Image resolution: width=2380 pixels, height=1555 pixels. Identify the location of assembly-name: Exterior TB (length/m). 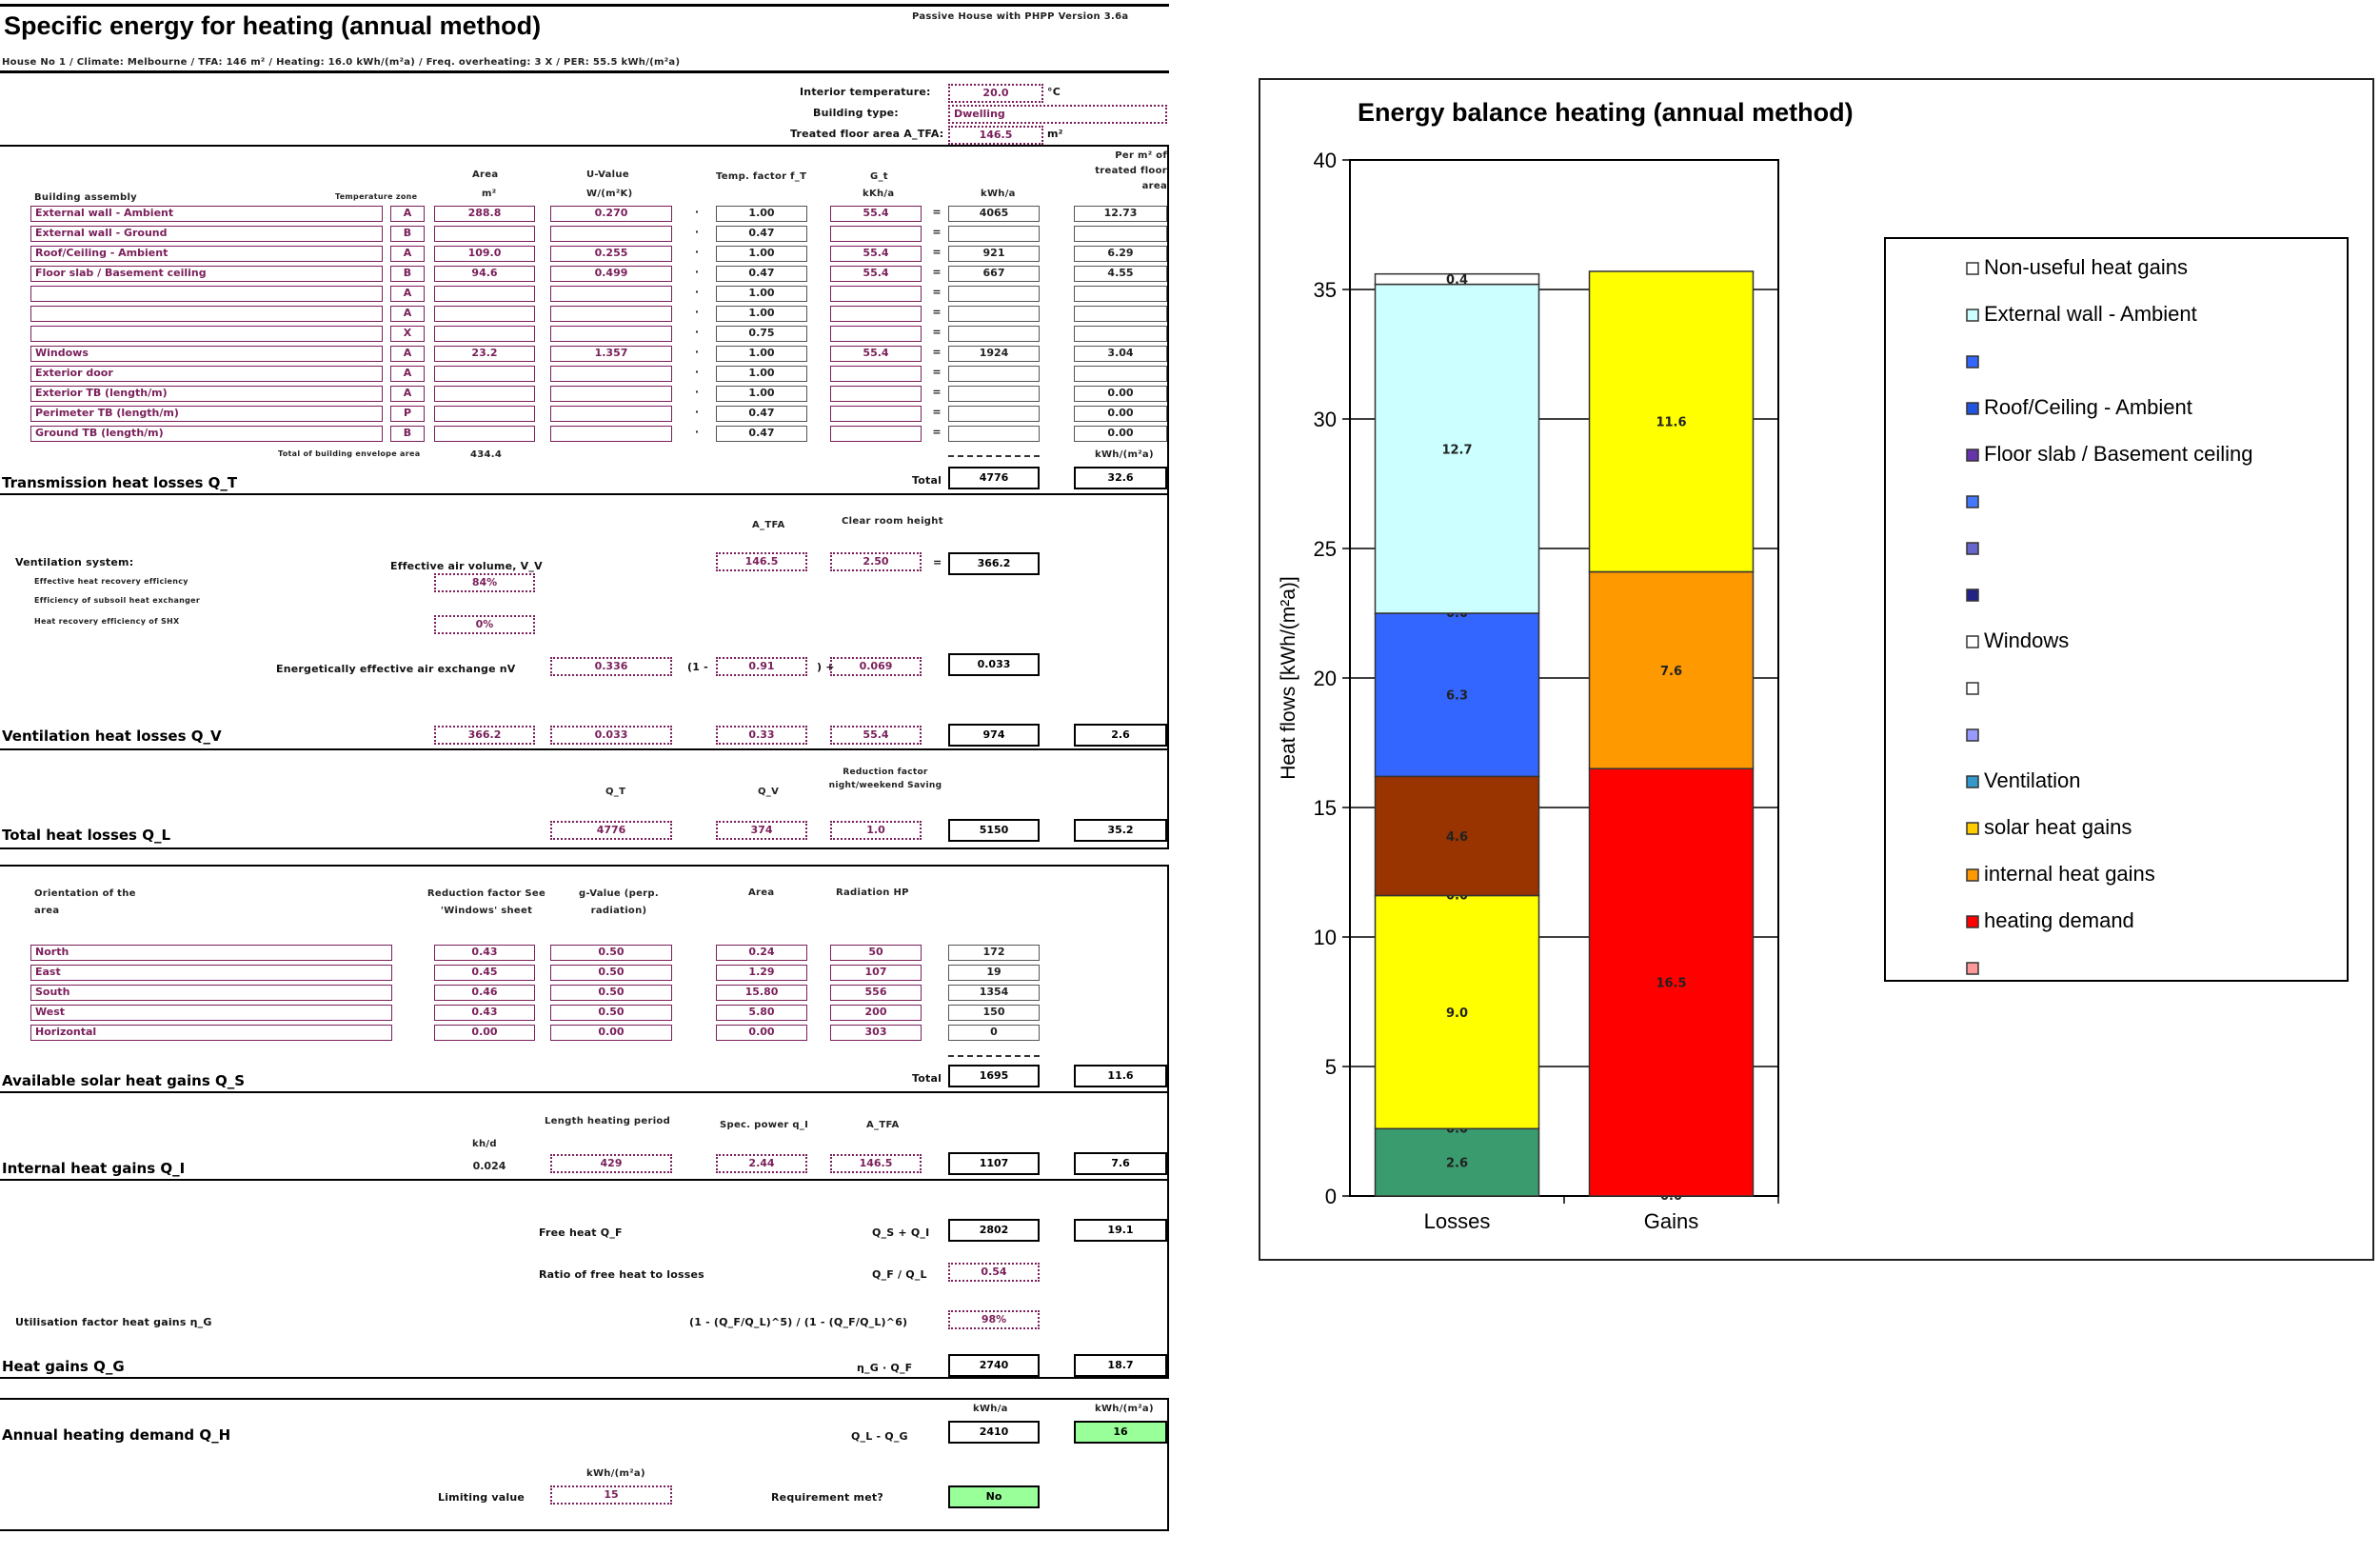
(206, 394).